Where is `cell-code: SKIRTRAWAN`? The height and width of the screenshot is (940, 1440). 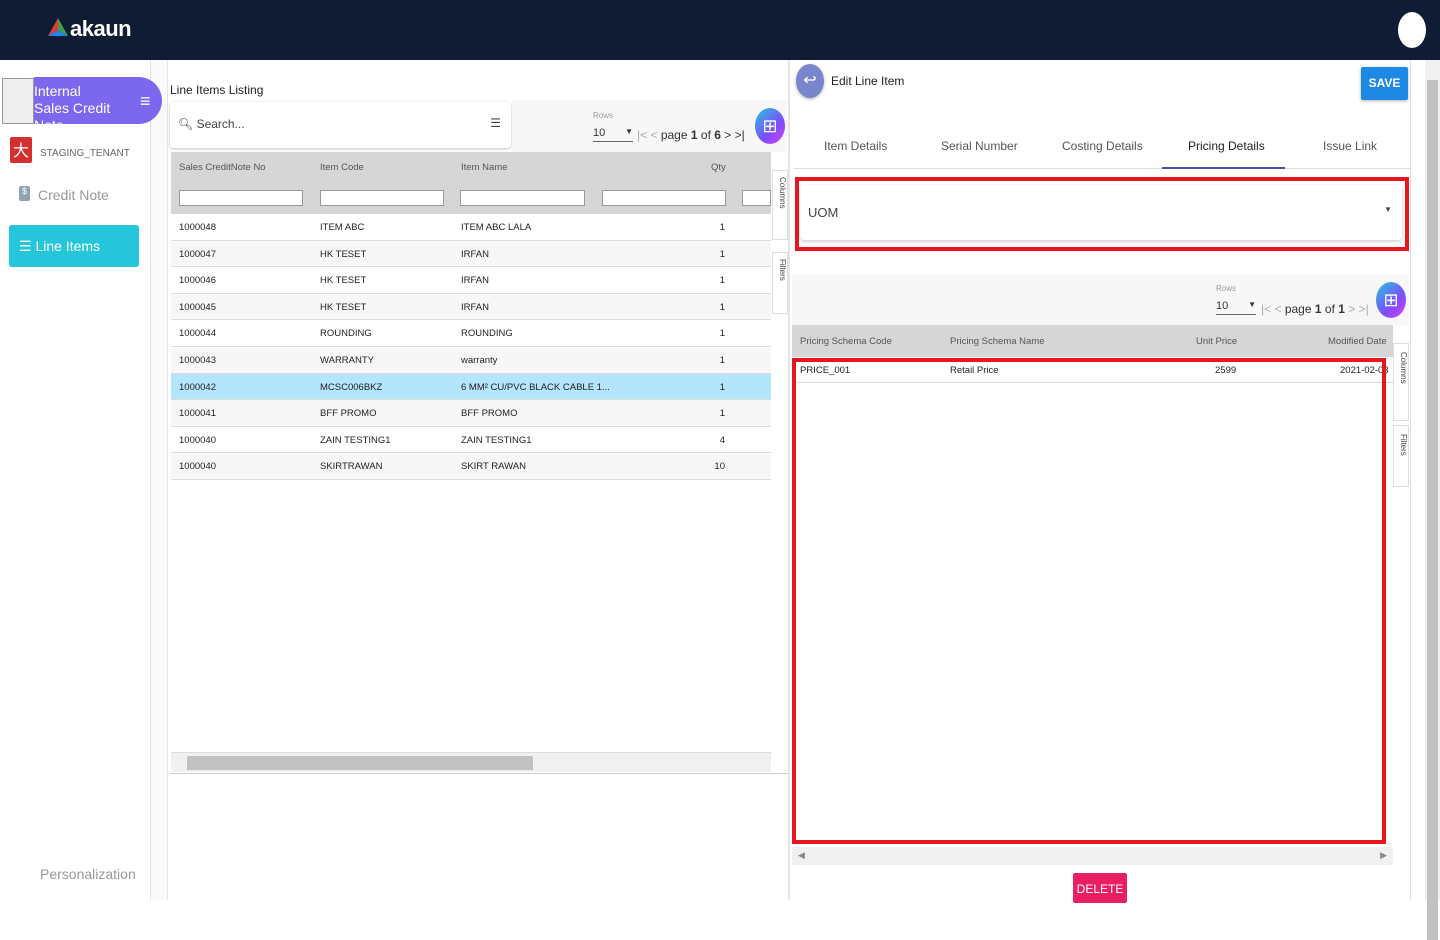
cell-code: SKIRTRAWAN is located at coordinates (351, 467).